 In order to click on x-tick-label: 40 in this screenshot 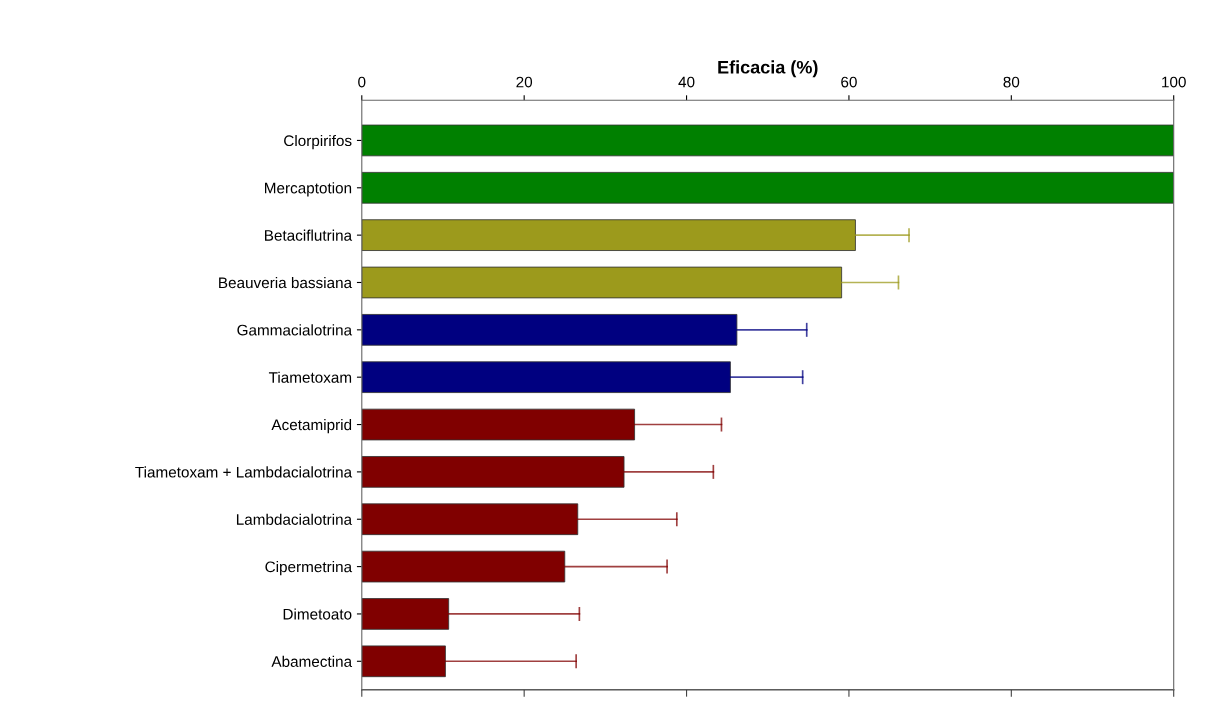, I will do `click(686, 82)`.